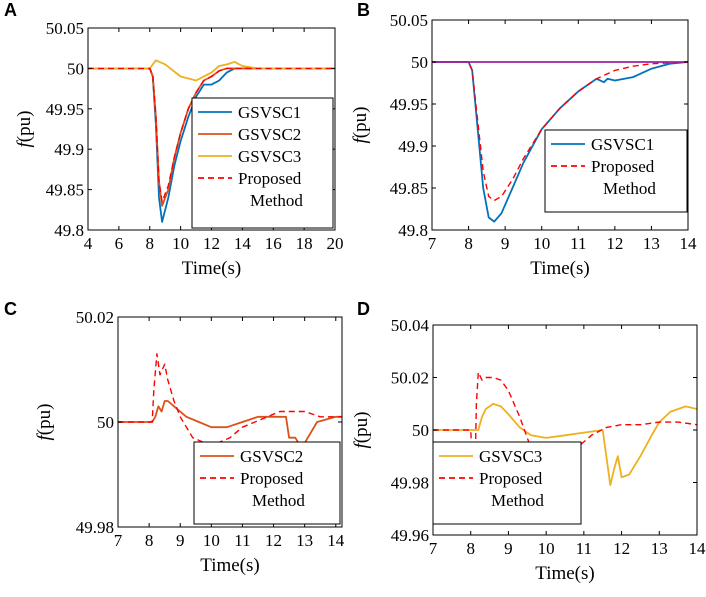  Describe the element at coordinates (10, 309) in the screenshot. I see `panel-letter: C` at that location.